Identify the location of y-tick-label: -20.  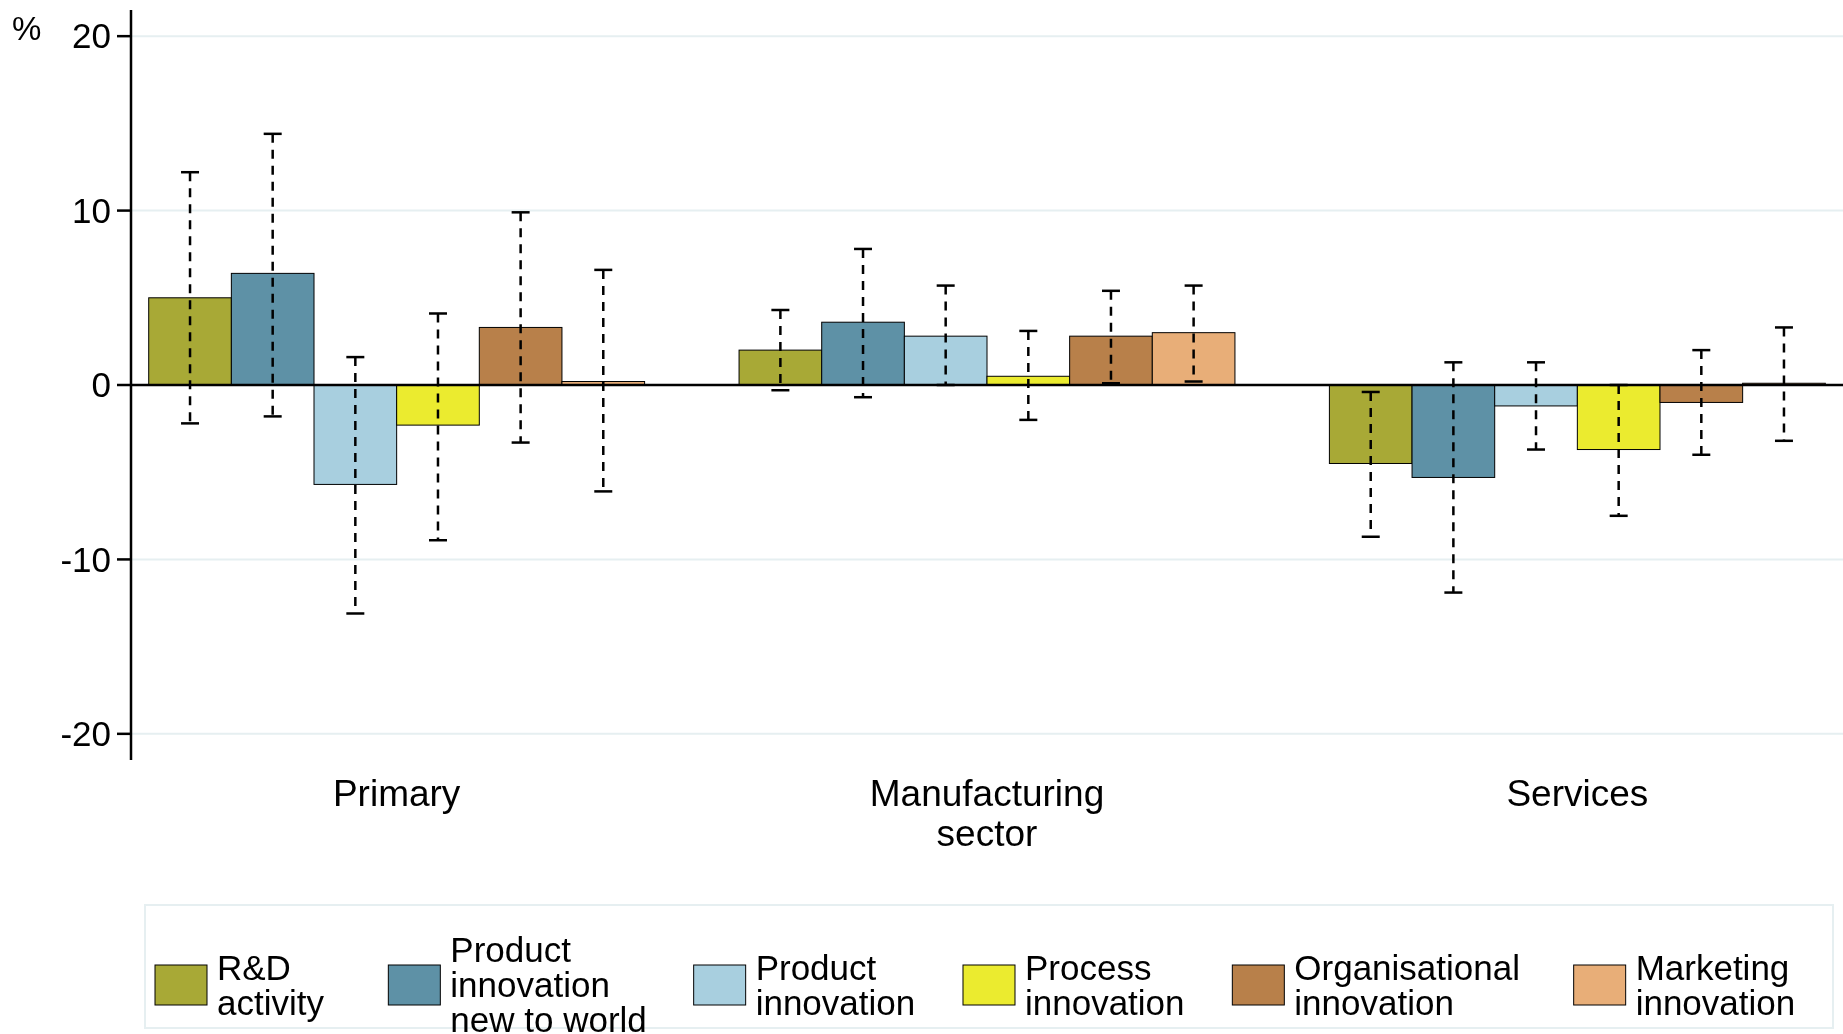
(85, 734).